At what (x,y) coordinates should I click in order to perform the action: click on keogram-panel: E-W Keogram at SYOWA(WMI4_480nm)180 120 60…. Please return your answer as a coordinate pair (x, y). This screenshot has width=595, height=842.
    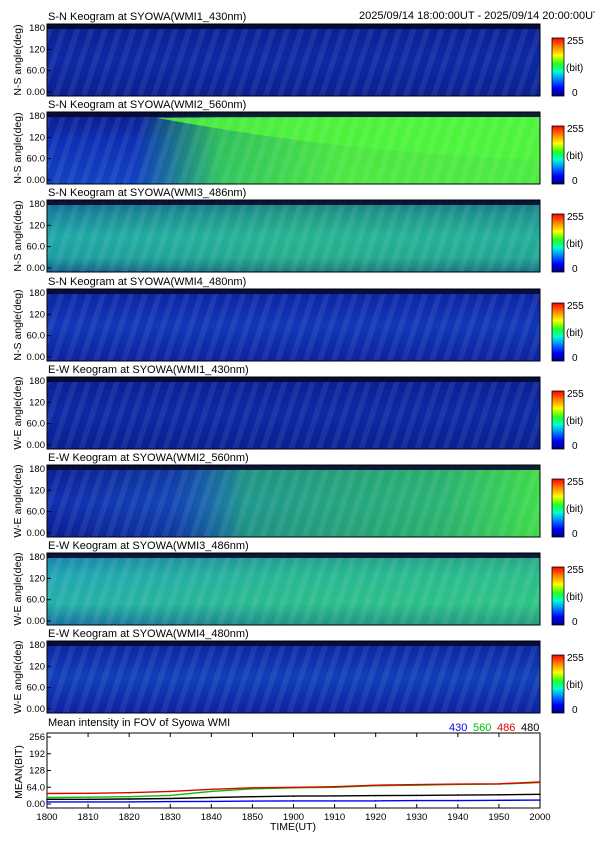
    Looking at the image, I should click on (298, 672).